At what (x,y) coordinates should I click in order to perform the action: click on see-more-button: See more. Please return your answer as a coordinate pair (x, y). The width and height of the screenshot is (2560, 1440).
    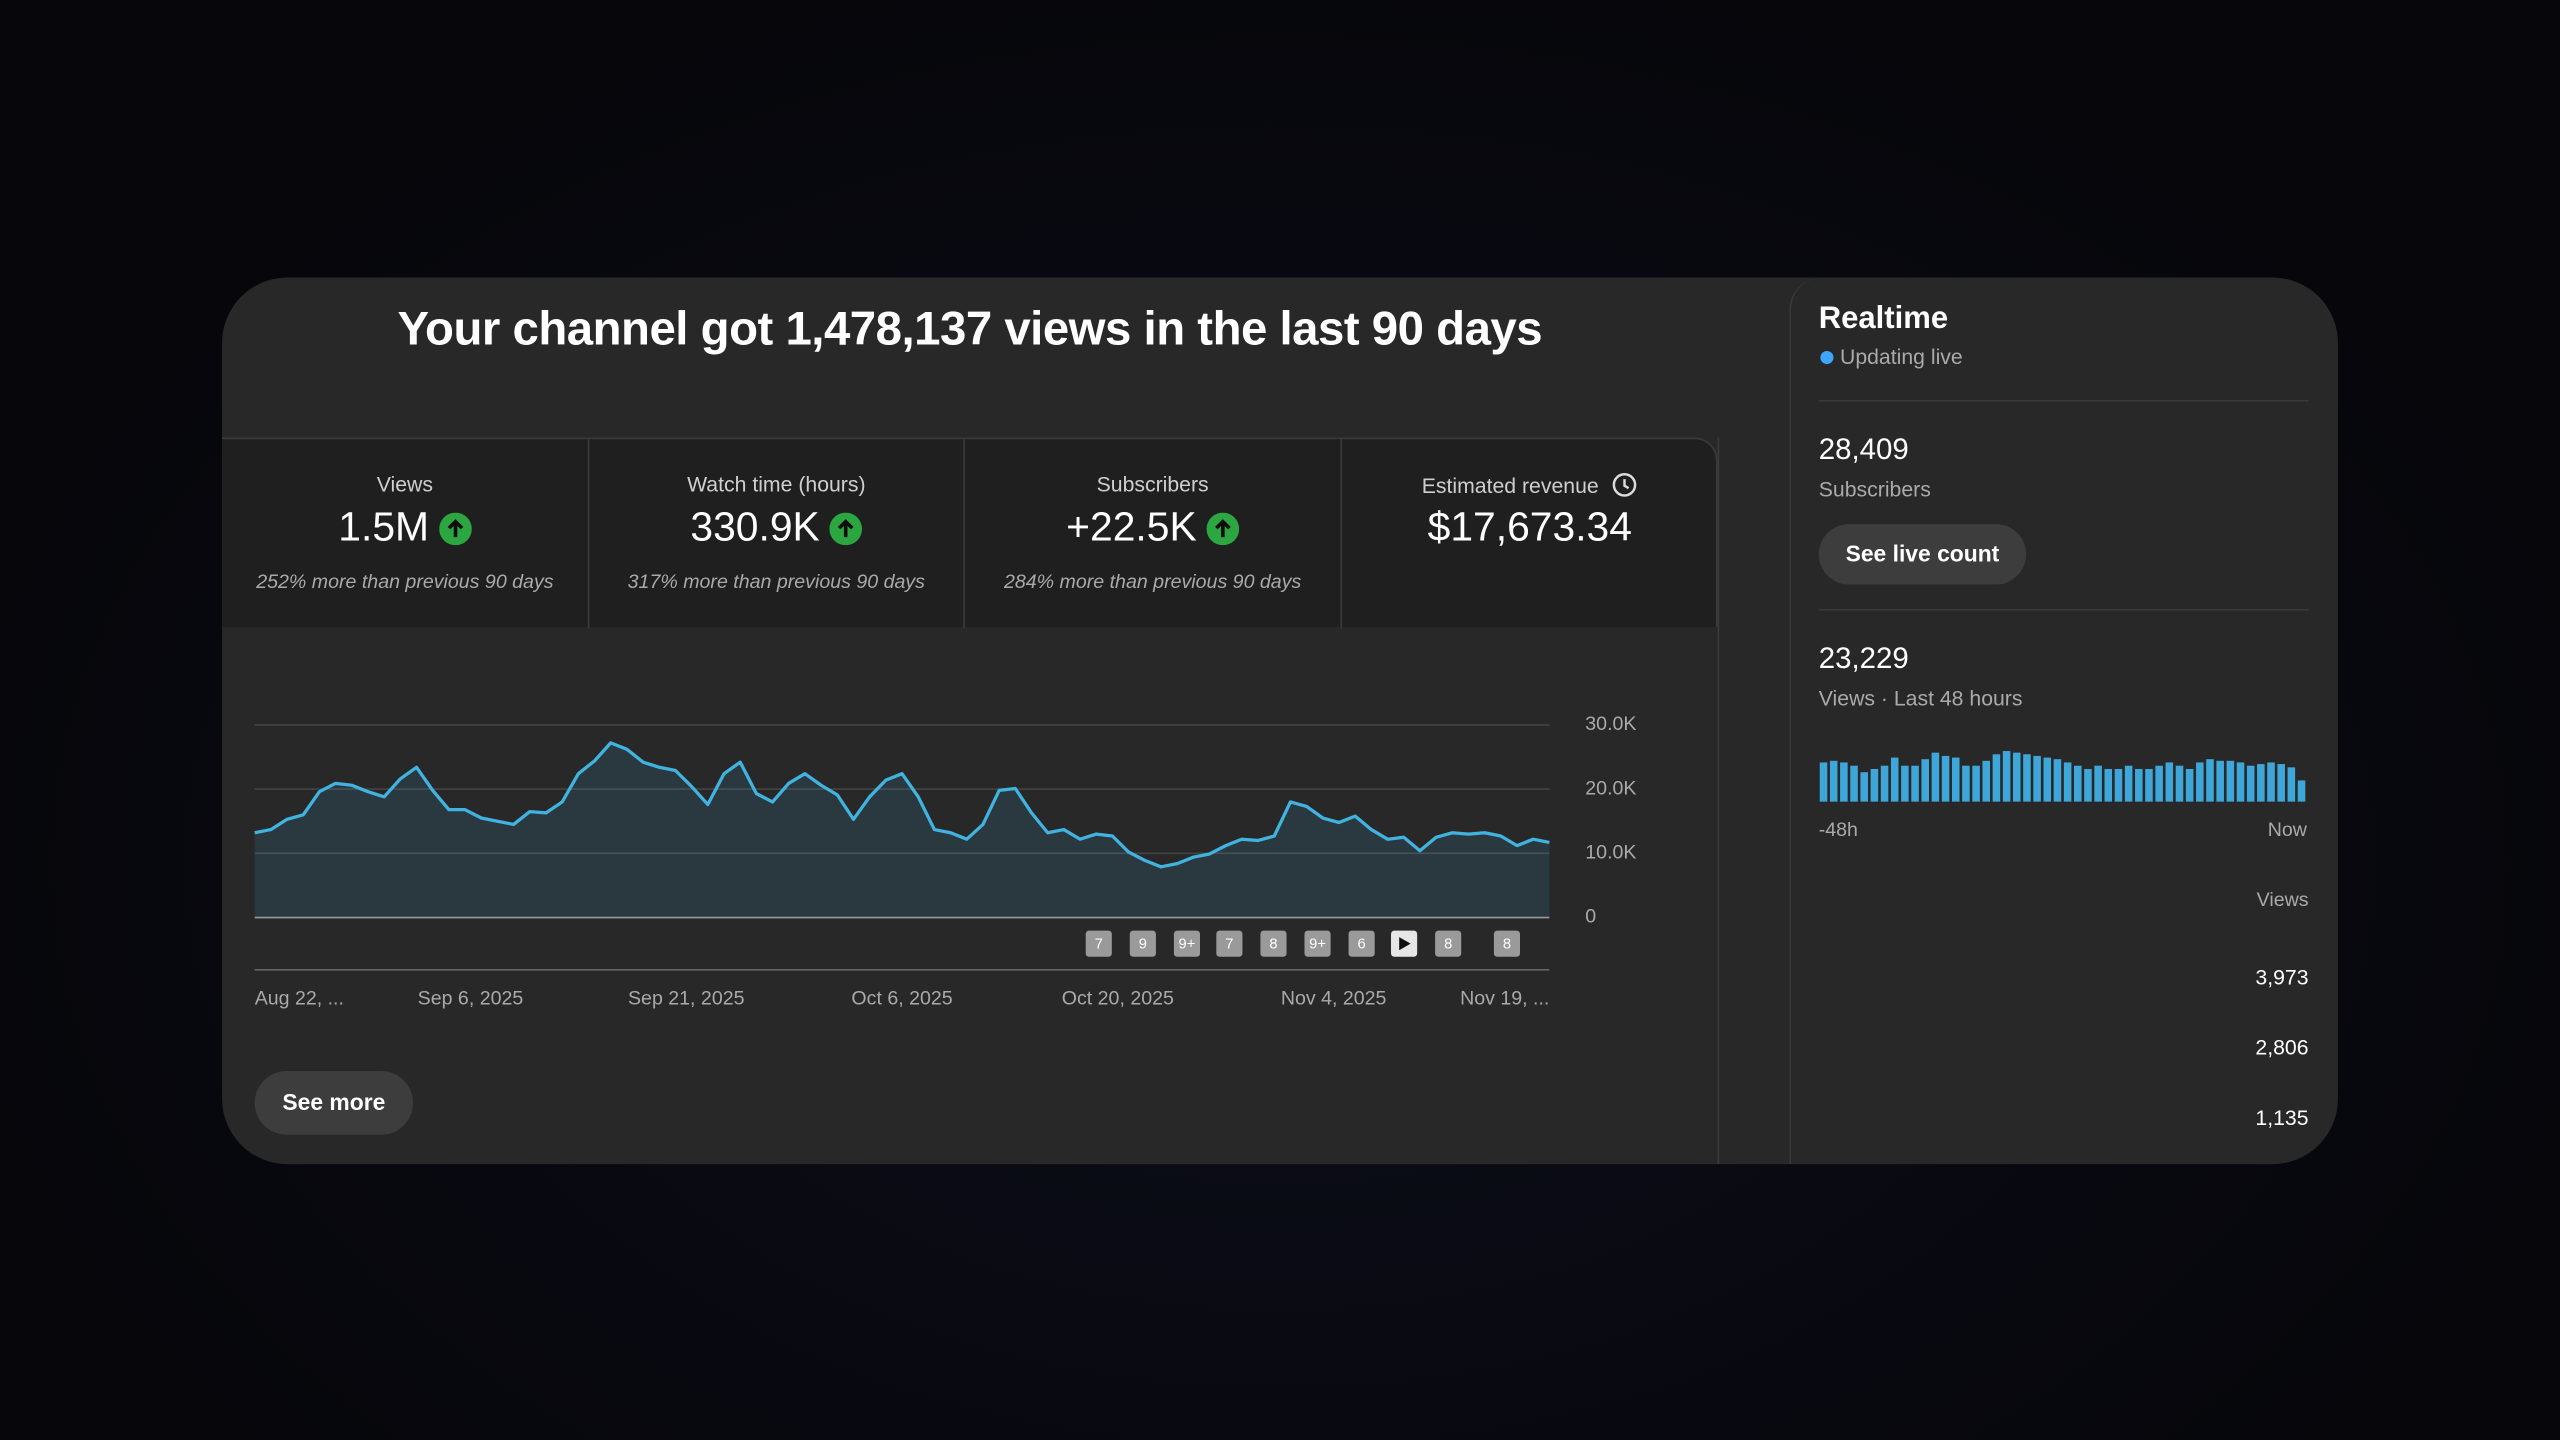
    Looking at the image, I should click on (334, 1103).